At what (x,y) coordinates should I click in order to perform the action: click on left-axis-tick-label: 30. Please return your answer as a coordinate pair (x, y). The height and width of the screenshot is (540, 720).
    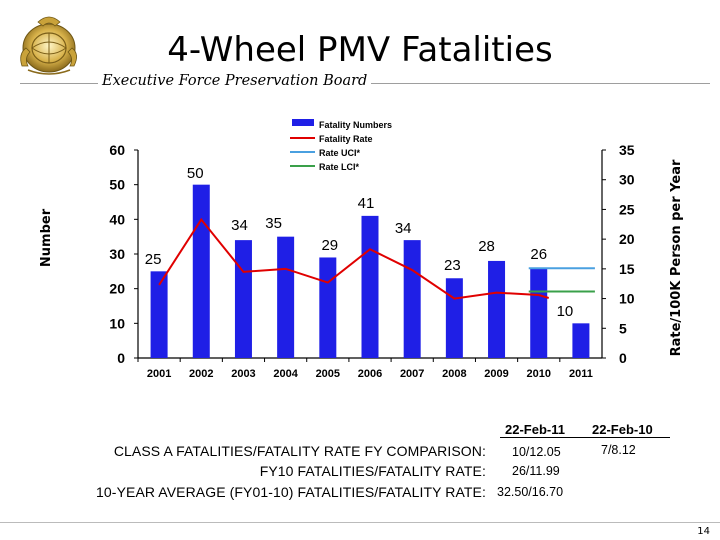
    Looking at the image, I should click on (117, 254).